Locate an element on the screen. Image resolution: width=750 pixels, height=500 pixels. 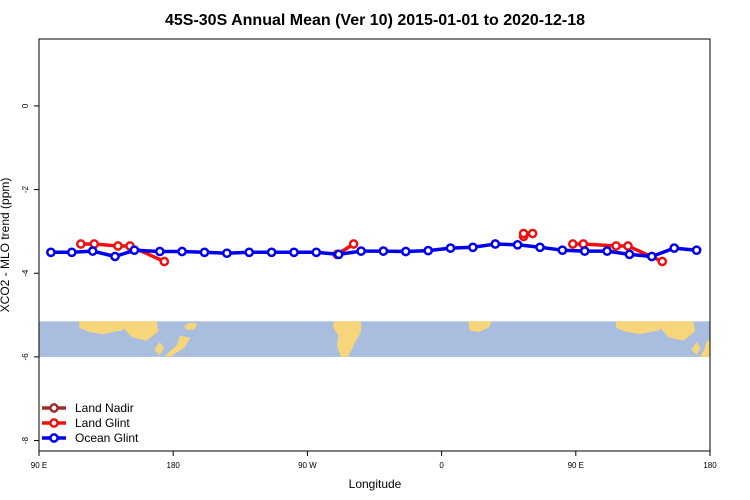
y-tick-label-0: 0 is located at coordinates (25, 105).